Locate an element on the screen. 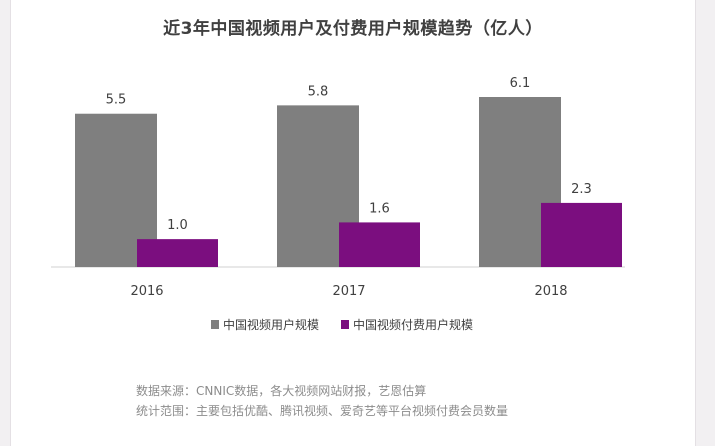 This screenshot has height=446, width=715. legend-label-paid-users: 中国视频付费用户规模 is located at coordinates (413, 325).